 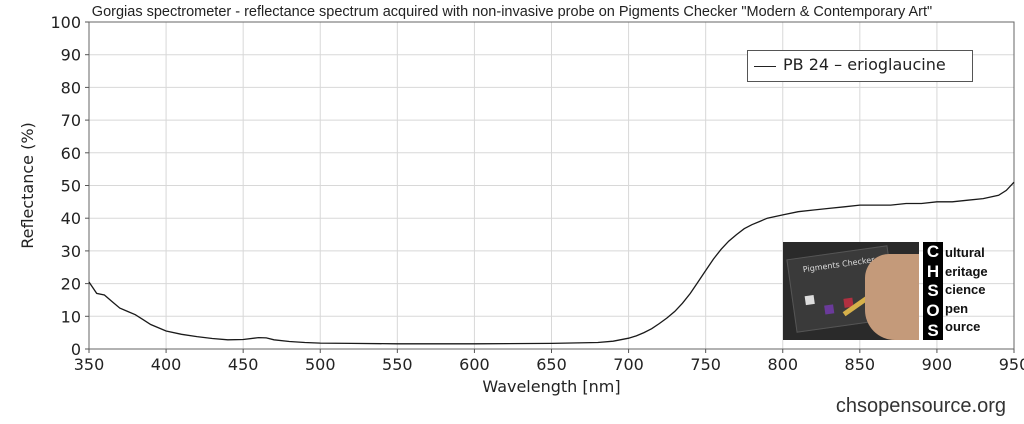 What do you see at coordinates (1011, 364) in the screenshot?
I see `x-tick-label: 950` at bounding box center [1011, 364].